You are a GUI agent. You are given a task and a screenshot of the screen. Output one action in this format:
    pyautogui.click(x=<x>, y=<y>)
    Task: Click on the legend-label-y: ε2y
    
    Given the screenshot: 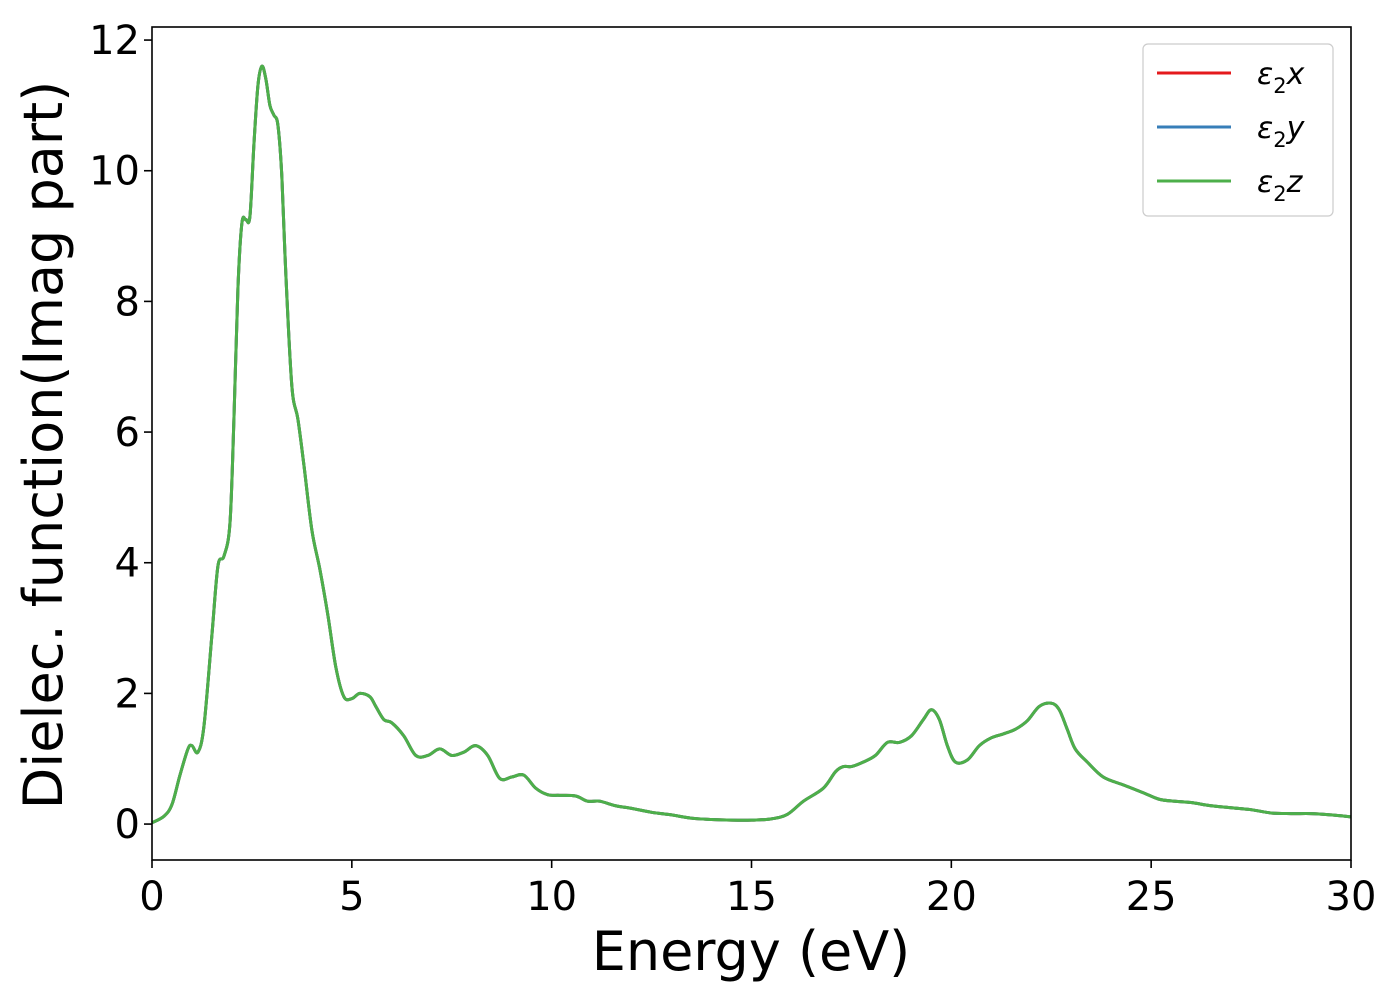 What is the action you would take?
    pyautogui.click(x=1281, y=131)
    